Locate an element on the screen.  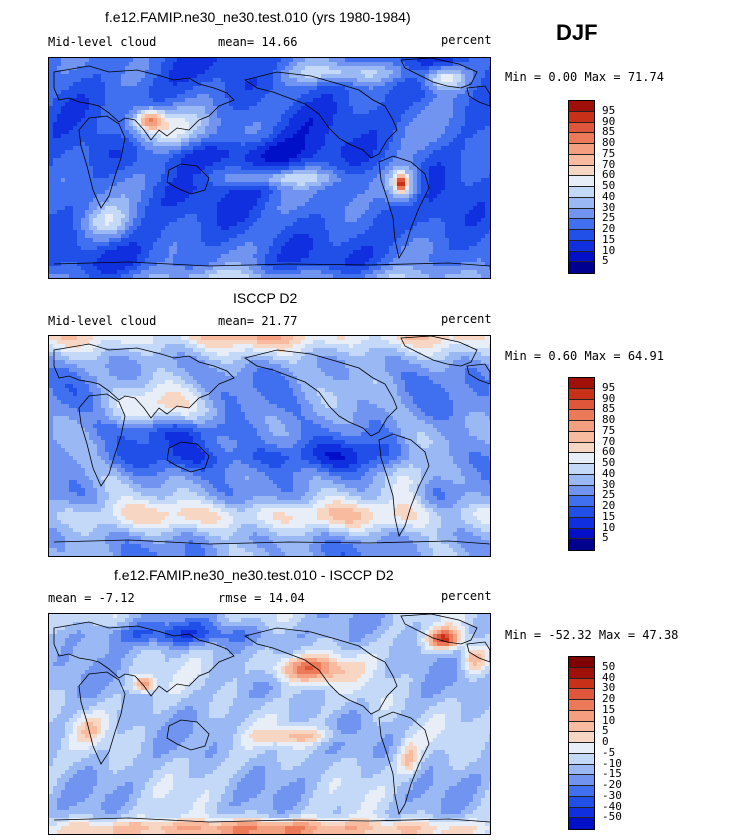
colorbar-tick-label: -50 is located at coordinates (612, 817).